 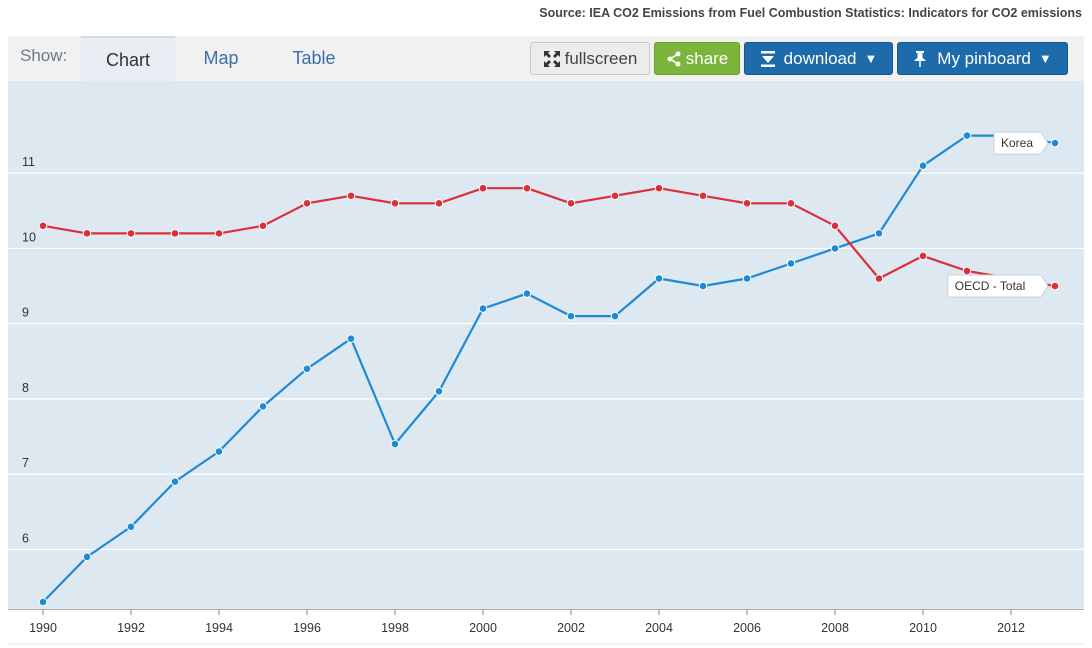 What do you see at coordinates (601, 58) in the screenshot?
I see `fullscreen-label: fullscreen` at bounding box center [601, 58].